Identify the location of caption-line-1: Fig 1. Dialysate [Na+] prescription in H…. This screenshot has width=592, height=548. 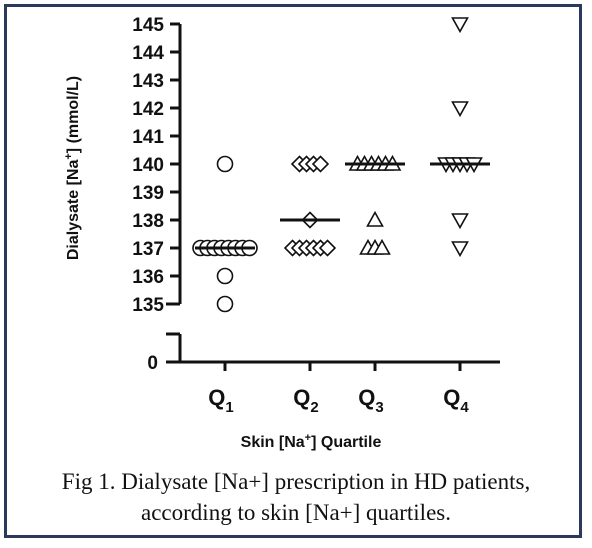
(296, 481).